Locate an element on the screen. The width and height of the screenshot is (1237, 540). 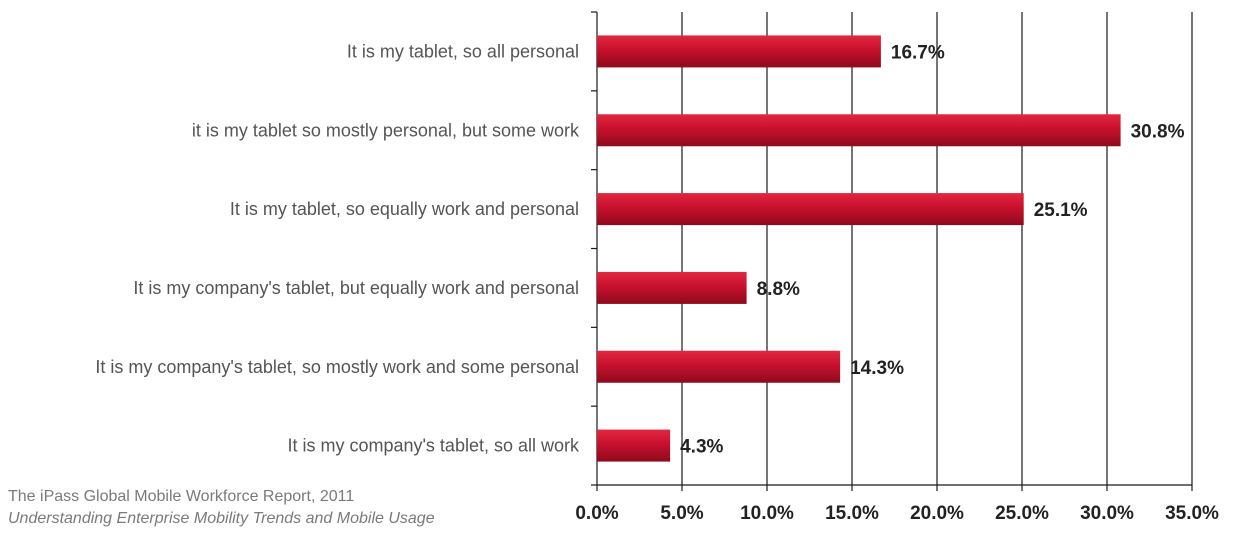
value-label: 30.8% is located at coordinates (1158, 131).